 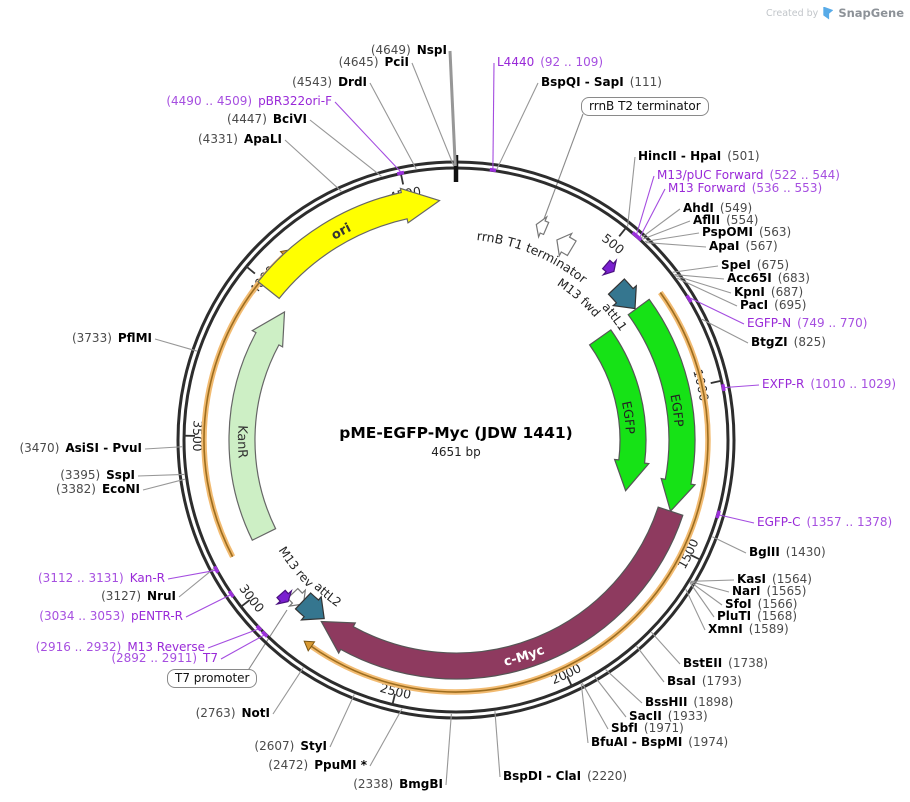 I want to click on site-label-part: AflII, so click(x=707, y=220).